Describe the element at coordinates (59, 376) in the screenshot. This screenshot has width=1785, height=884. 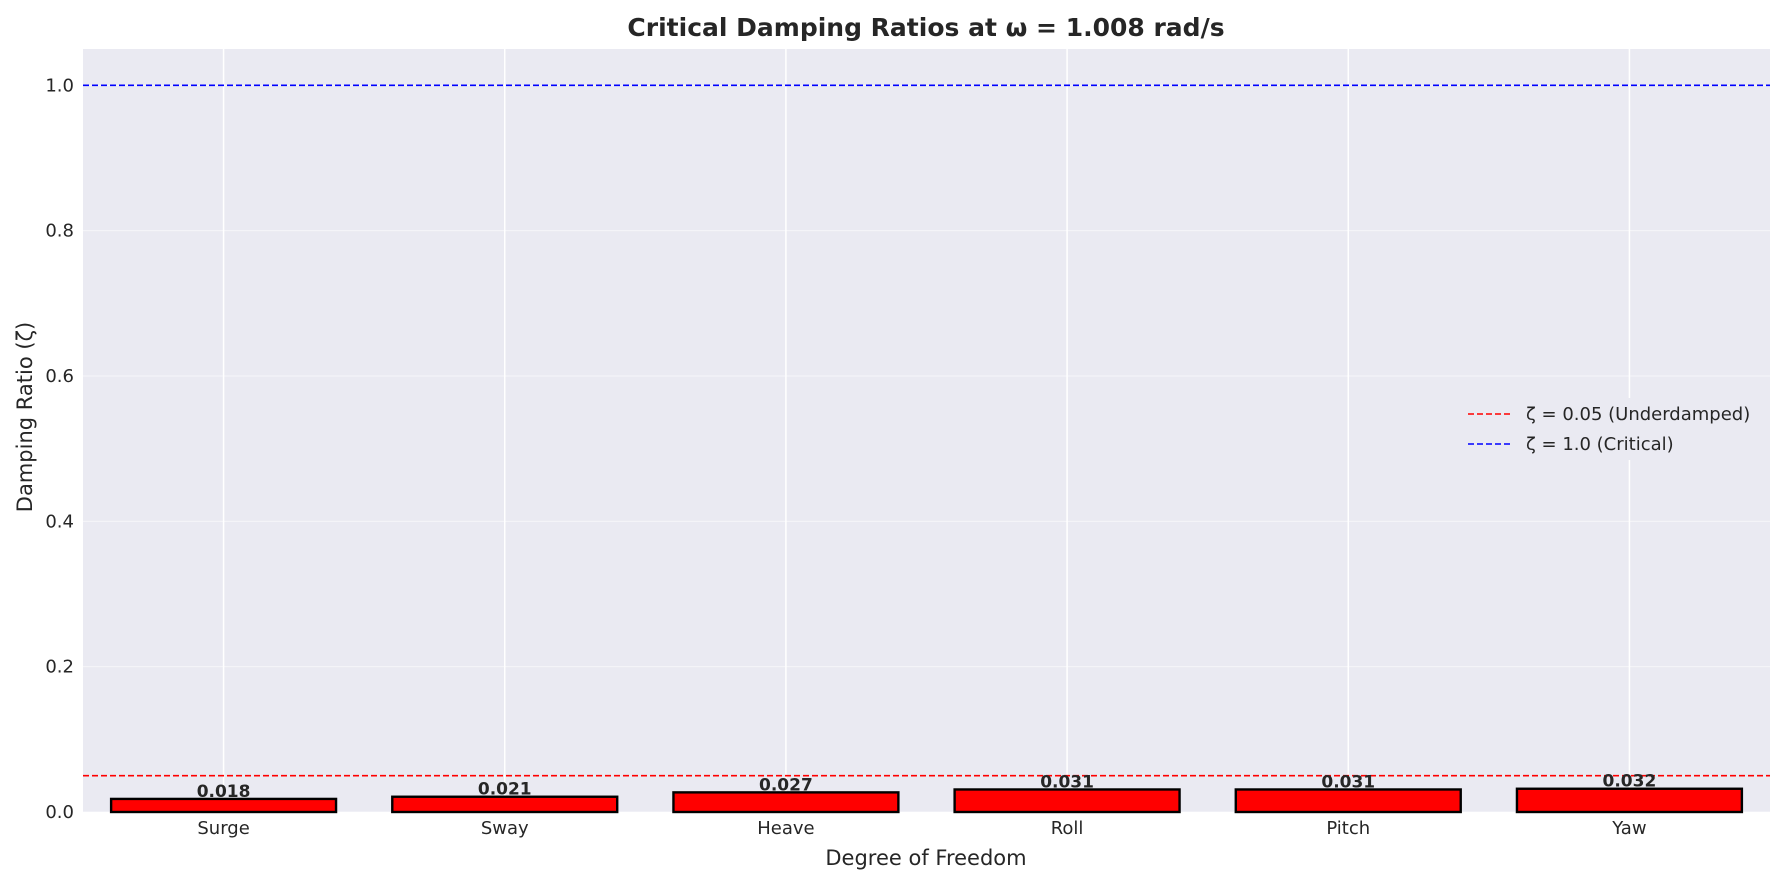
I see `y-tick-label: 0.6` at that location.